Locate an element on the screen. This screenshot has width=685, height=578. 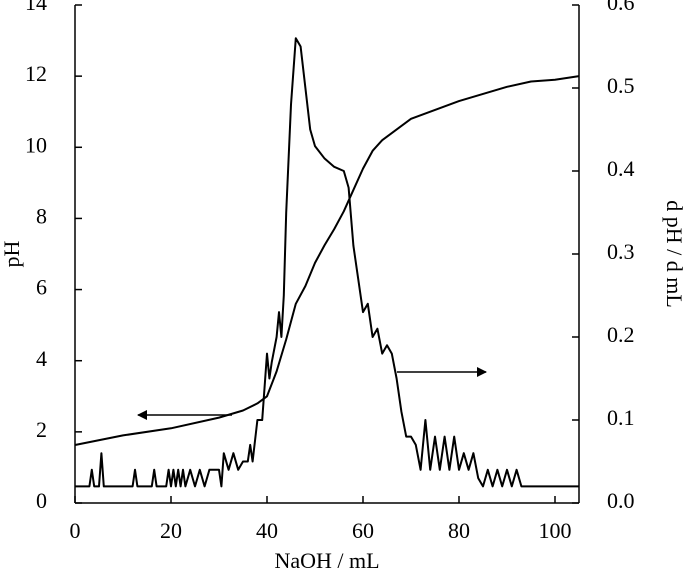
y-tick-label: 12 is located at coordinates (36, 73).